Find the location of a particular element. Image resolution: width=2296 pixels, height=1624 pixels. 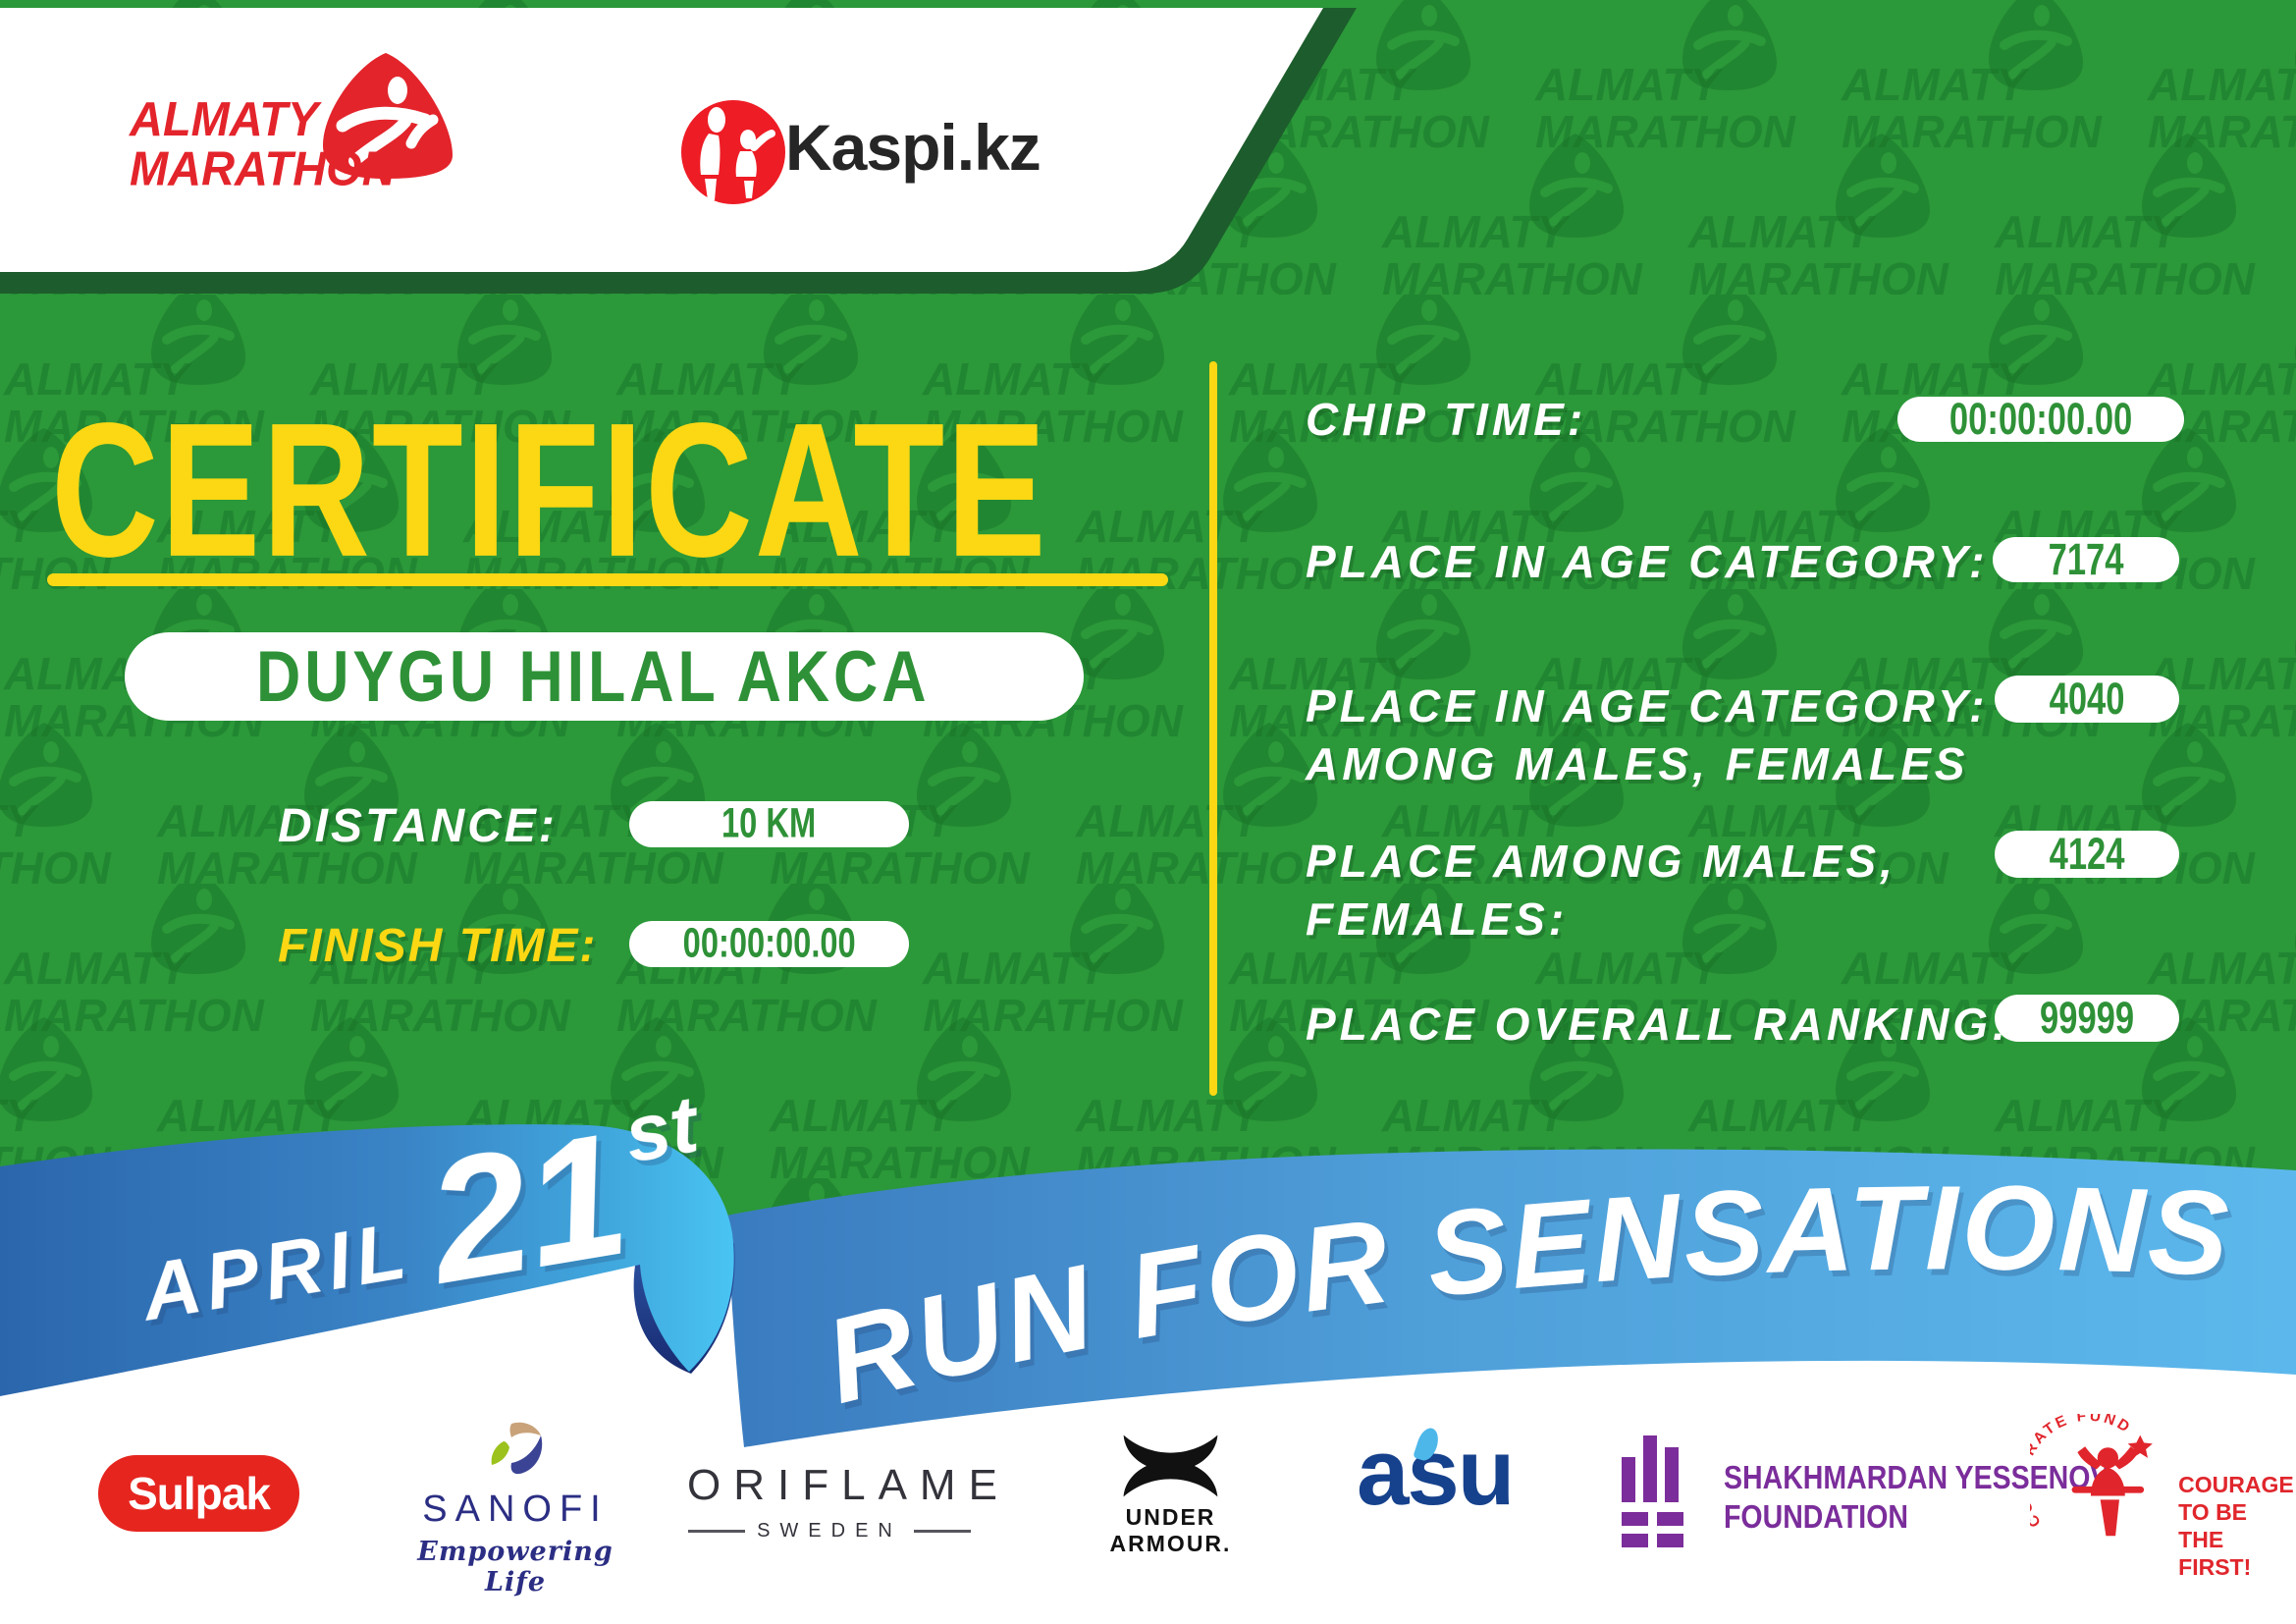

courage-line1: COURAGE is located at coordinates (2236, 1484).